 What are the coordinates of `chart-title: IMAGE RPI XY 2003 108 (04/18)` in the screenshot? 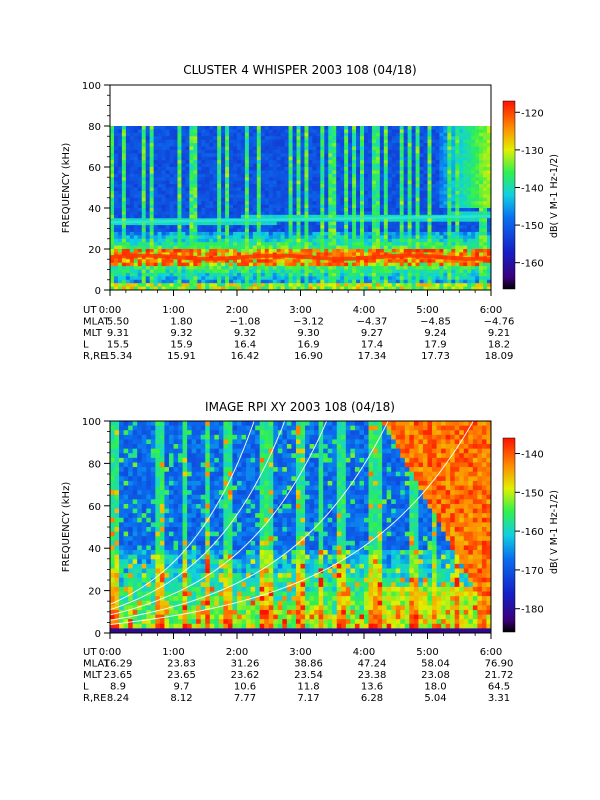 It's located at (300, 407).